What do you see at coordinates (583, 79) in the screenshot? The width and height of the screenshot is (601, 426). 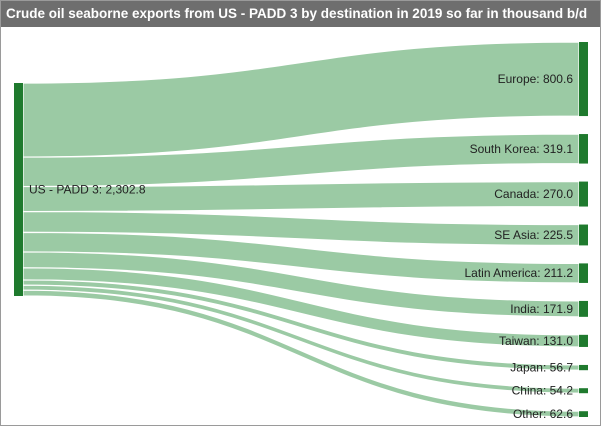 I see `node-europe` at bounding box center [583, 79].